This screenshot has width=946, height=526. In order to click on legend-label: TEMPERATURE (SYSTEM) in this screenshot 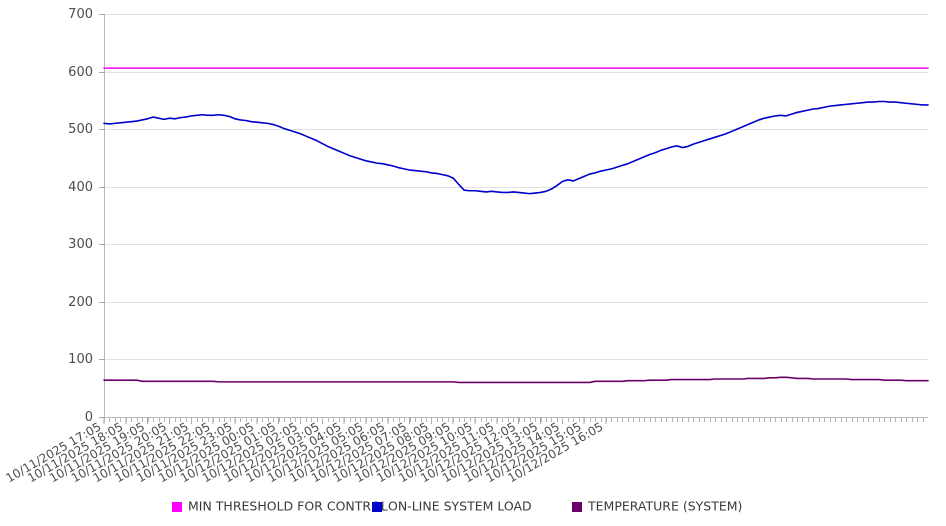, I will do `click(664, 506)`.